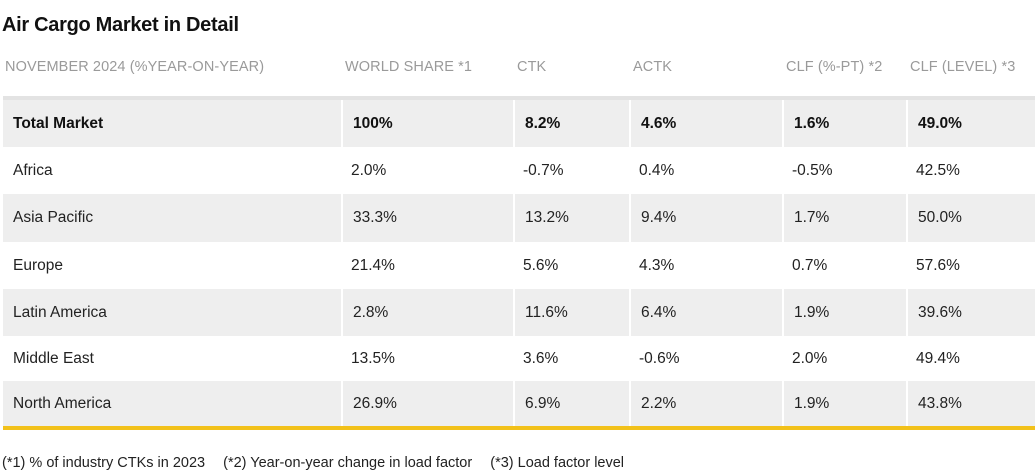 The width and height of the screenshot is (1035, 476). Describe the element at coordinates (810, 358) in the screenshot. I see `clf-pt-cell: 2.0%` at that location.